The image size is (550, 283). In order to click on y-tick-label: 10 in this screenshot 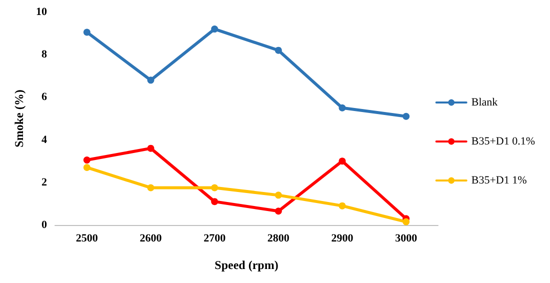, I will do `click(42, 12)`.